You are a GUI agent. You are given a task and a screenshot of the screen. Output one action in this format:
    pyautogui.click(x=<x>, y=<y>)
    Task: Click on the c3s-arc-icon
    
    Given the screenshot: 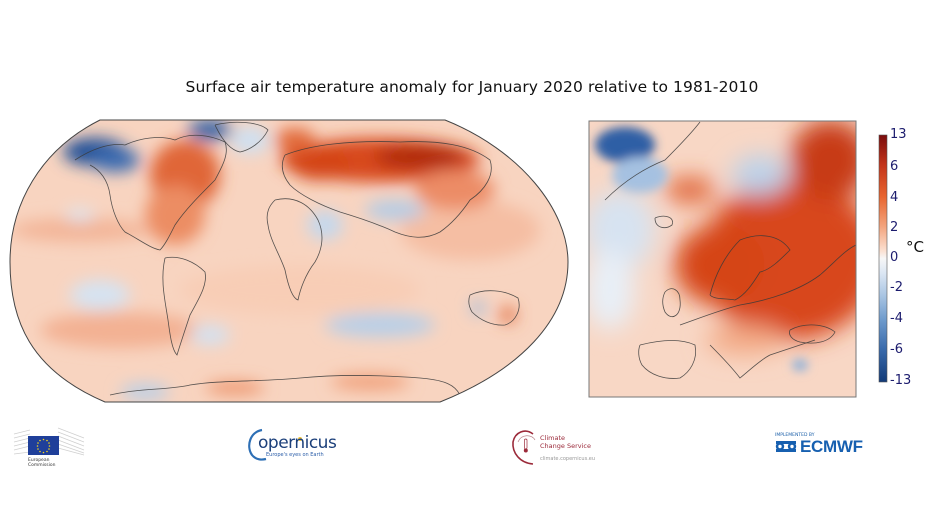 What is the action you would take?
    pyautogui.click(x=523, y=447)
    